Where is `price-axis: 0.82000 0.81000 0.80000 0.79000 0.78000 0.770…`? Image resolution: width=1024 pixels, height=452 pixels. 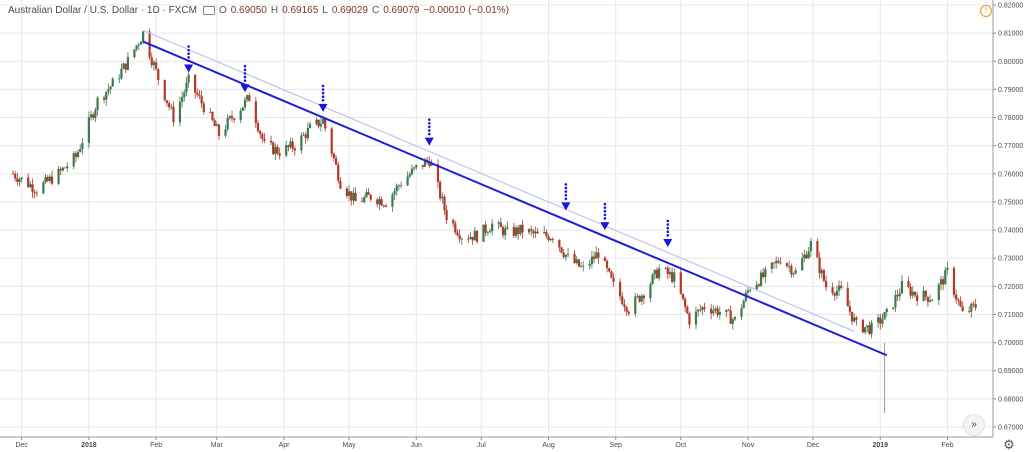 price-axis: 0.82000 0.81000 0.80000 0.79000 0.78000 0.770… is located at coordinates (1007, 218).